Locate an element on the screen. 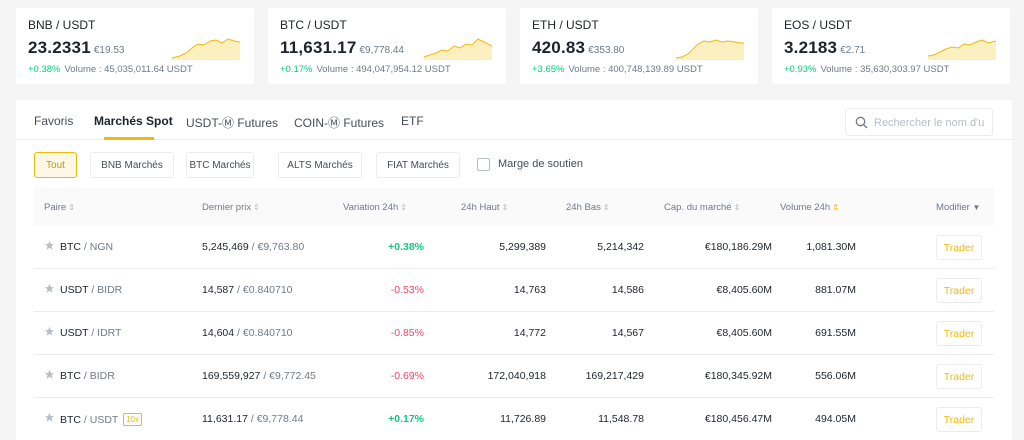  search-box is located at coordinates (919, 122).